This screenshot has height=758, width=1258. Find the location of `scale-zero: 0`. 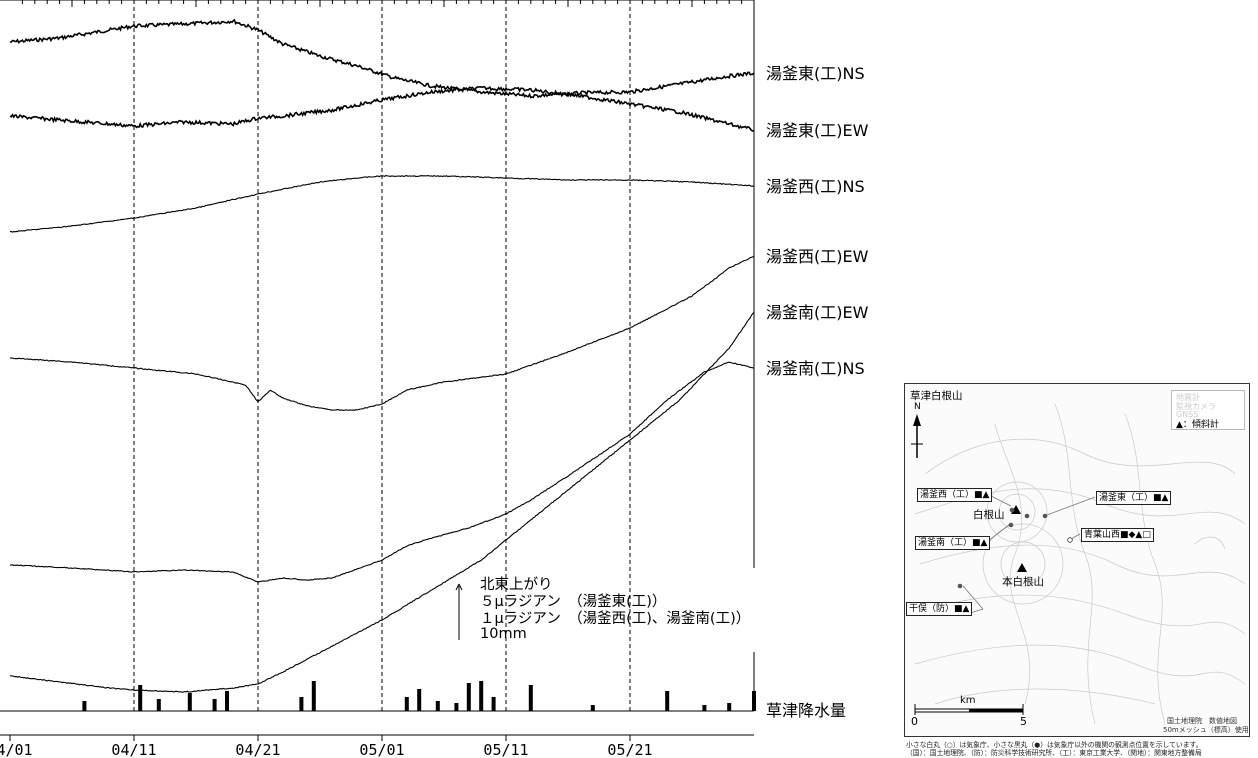

scale-zero: 0 is located at coordinates (914, 721).